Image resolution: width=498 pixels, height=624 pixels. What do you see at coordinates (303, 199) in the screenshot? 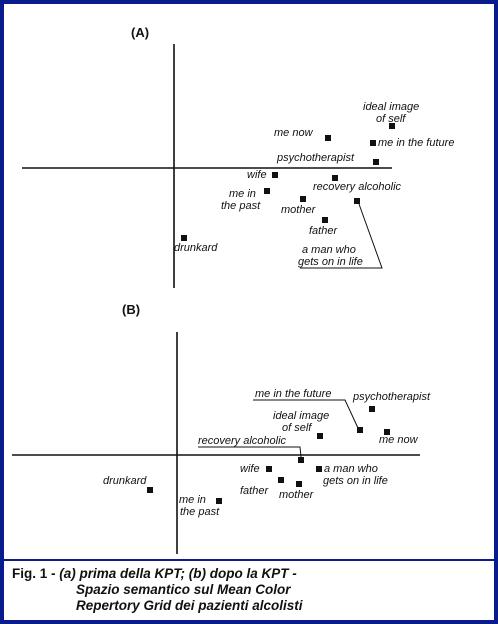
I see `panel-a-marker-mother` at bounding box center [303, 199].